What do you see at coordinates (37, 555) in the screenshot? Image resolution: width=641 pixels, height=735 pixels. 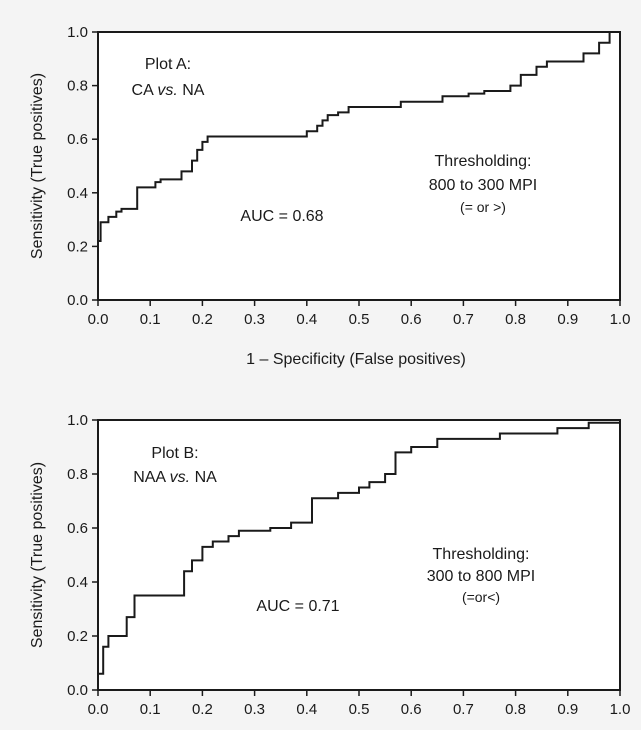 I see `plot-b-y-axis-title: Sensitivity (True positives)` at bounding box center [37, 555].